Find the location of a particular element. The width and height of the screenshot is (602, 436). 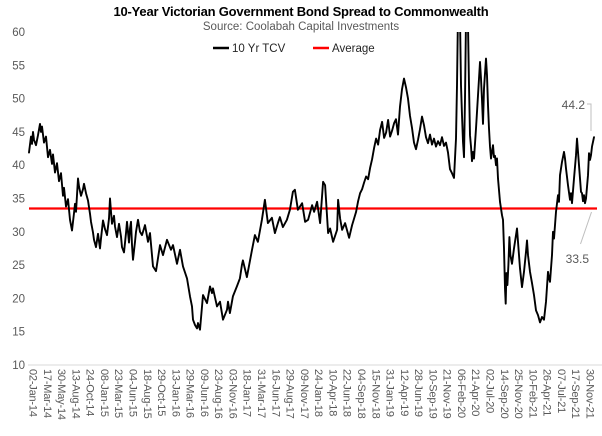

x-tick-label: 18-Jan-17 is located at coordinates (247, 393).